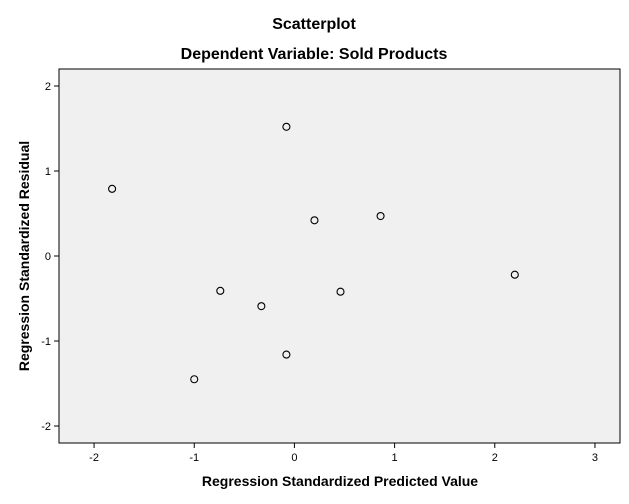 This screenshot has height=504, width=629. Describe the element at coordinates (314, 54) in the screenshot. I see `chart-subtitle: Dependent Variable: Sold Products` at that location.